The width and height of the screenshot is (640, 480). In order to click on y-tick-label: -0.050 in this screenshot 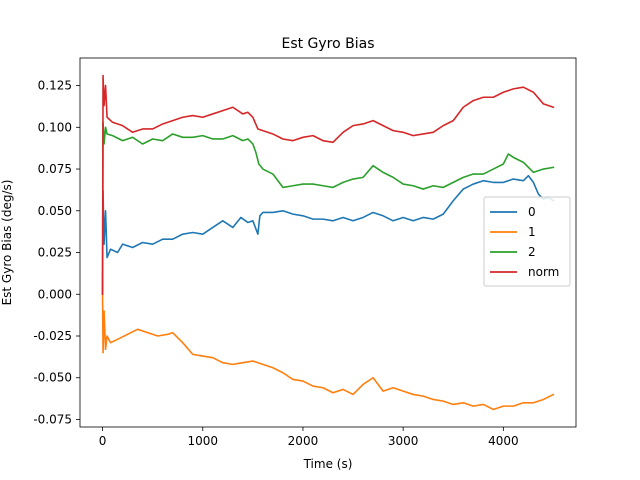, I will do `click(52, 378)`.